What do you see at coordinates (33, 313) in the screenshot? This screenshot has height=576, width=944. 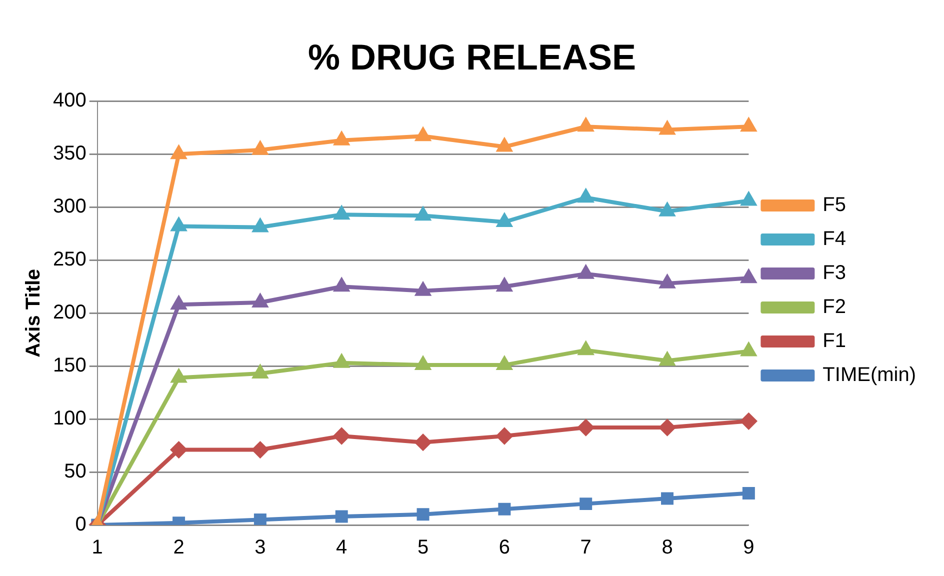 I see `y-axis-title: Axis Title` at bounding box center [33, 313].